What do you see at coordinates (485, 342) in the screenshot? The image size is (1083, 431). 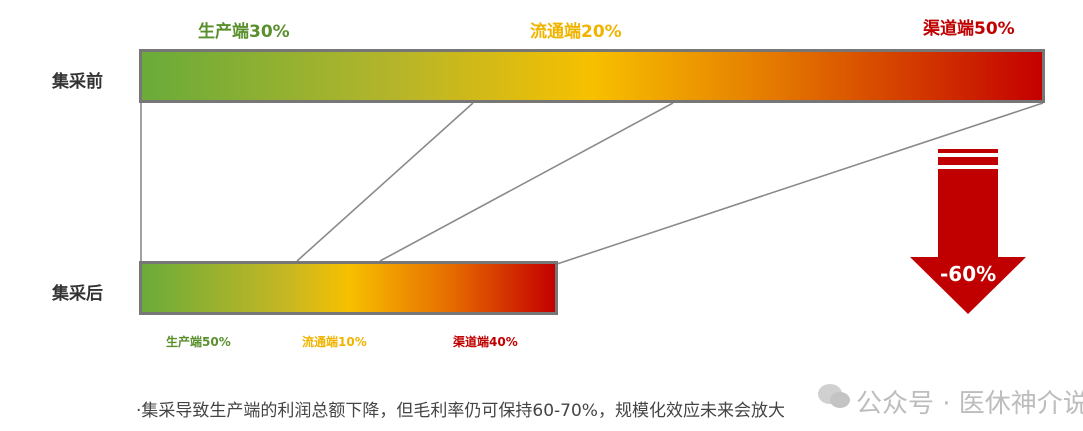 I see `after-channel-label: 渠道端40%` at bounding box center [485, 342].